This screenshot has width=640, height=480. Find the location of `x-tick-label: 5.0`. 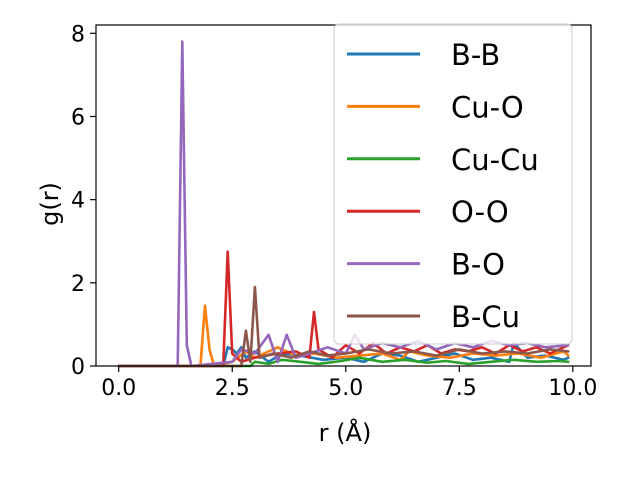

x-tick-label: 5.0 is located at coordinates (345, 388).